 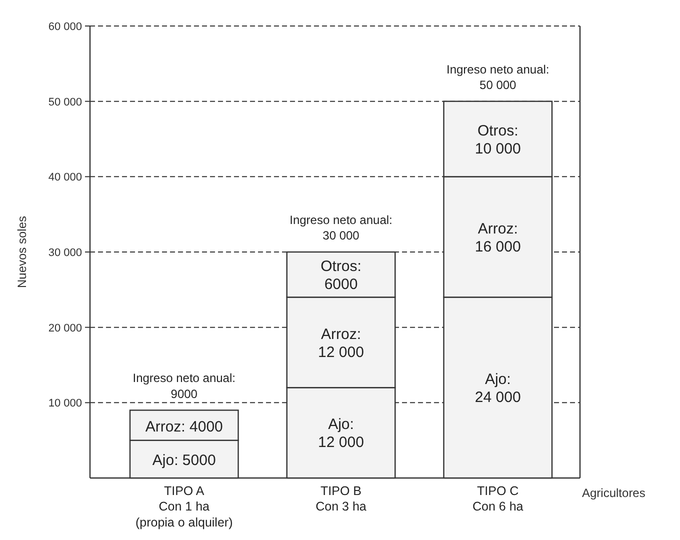 What do you see at coordinates (65, 178) in the screenshot?
I see `y-tick-label: 40 000` at bounding box center [65, 178].